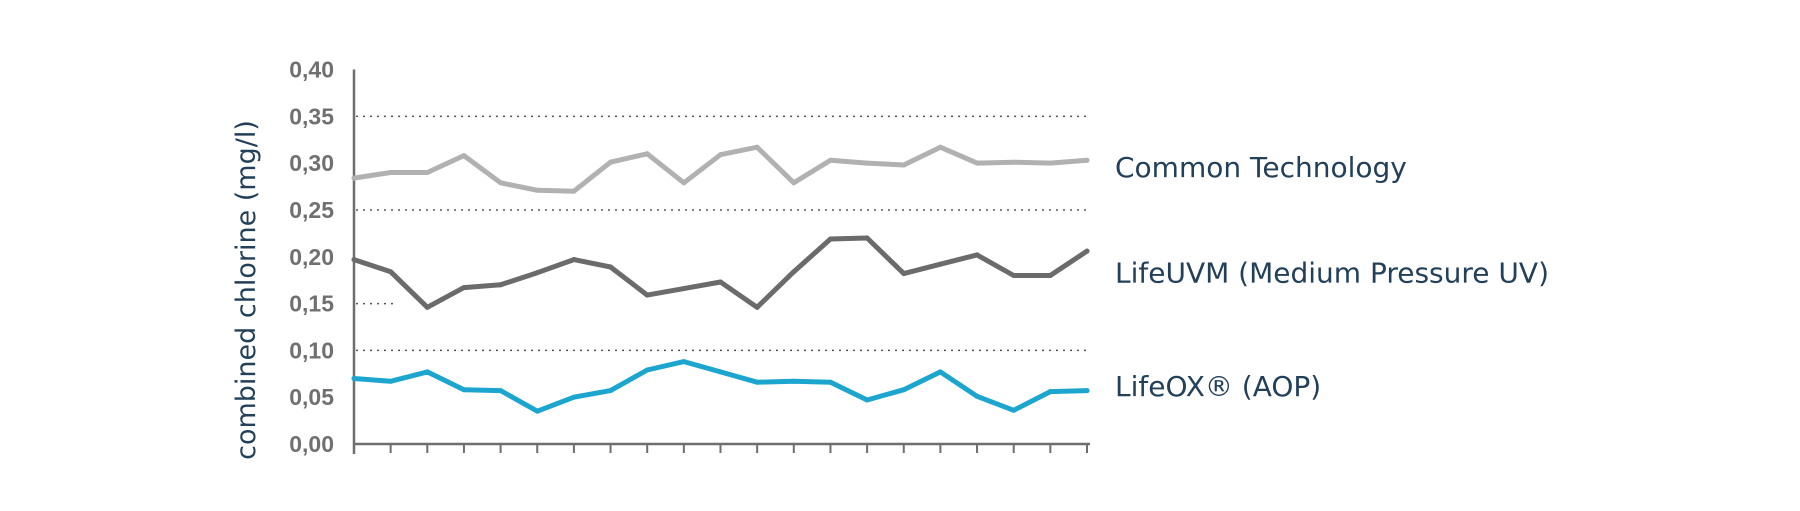  Describe the element at coordinates (311, 304) in the screenshot. I see `y-tick-label: 0,15` at that location.